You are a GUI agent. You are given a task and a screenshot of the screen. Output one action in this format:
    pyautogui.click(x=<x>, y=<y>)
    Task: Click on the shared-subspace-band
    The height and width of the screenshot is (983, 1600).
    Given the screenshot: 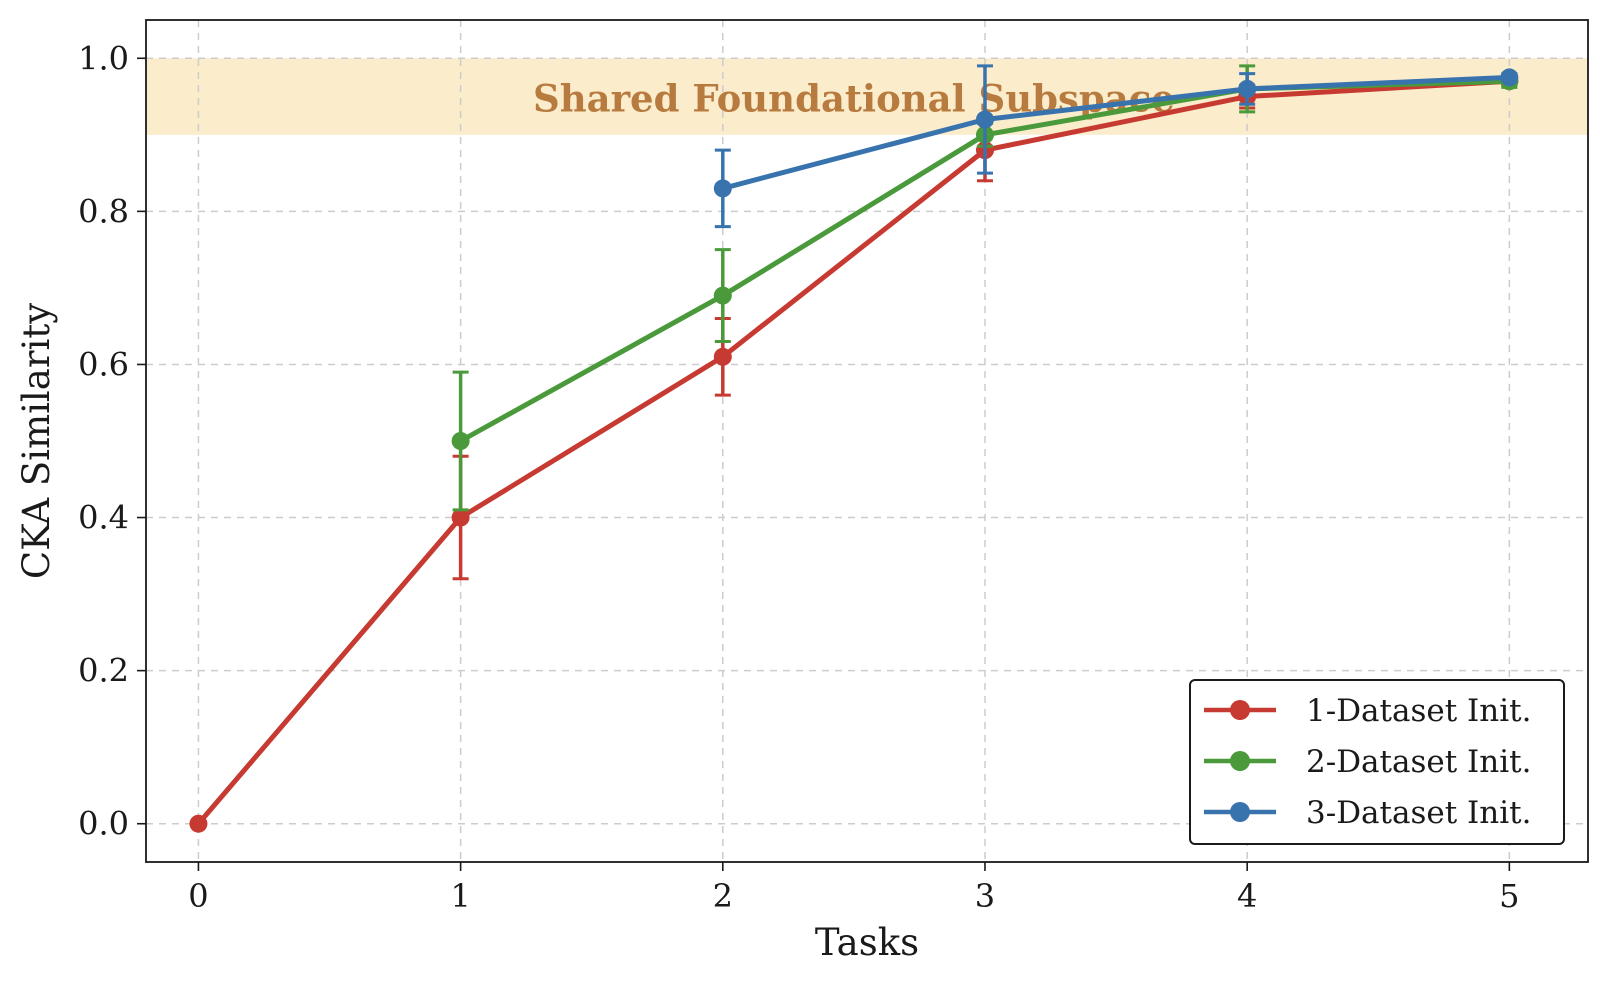 What is the action you would take?
    pyautogui.click(x=867, y=96)
    